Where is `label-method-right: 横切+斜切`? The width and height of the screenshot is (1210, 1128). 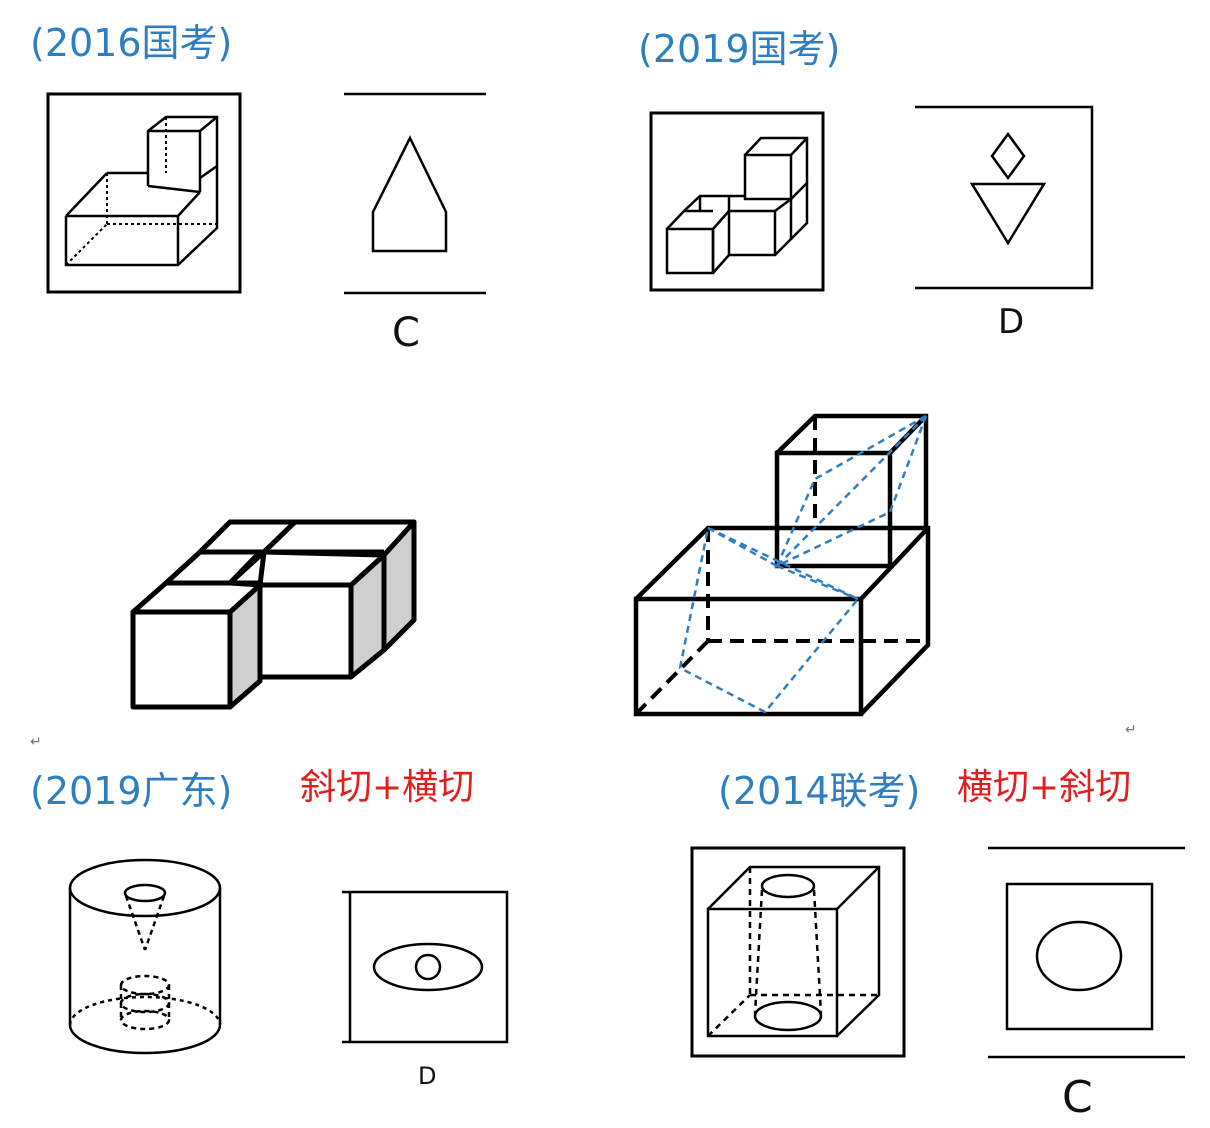
label-method-right: 横切+斜切 is located at coordinates (1044, 787).